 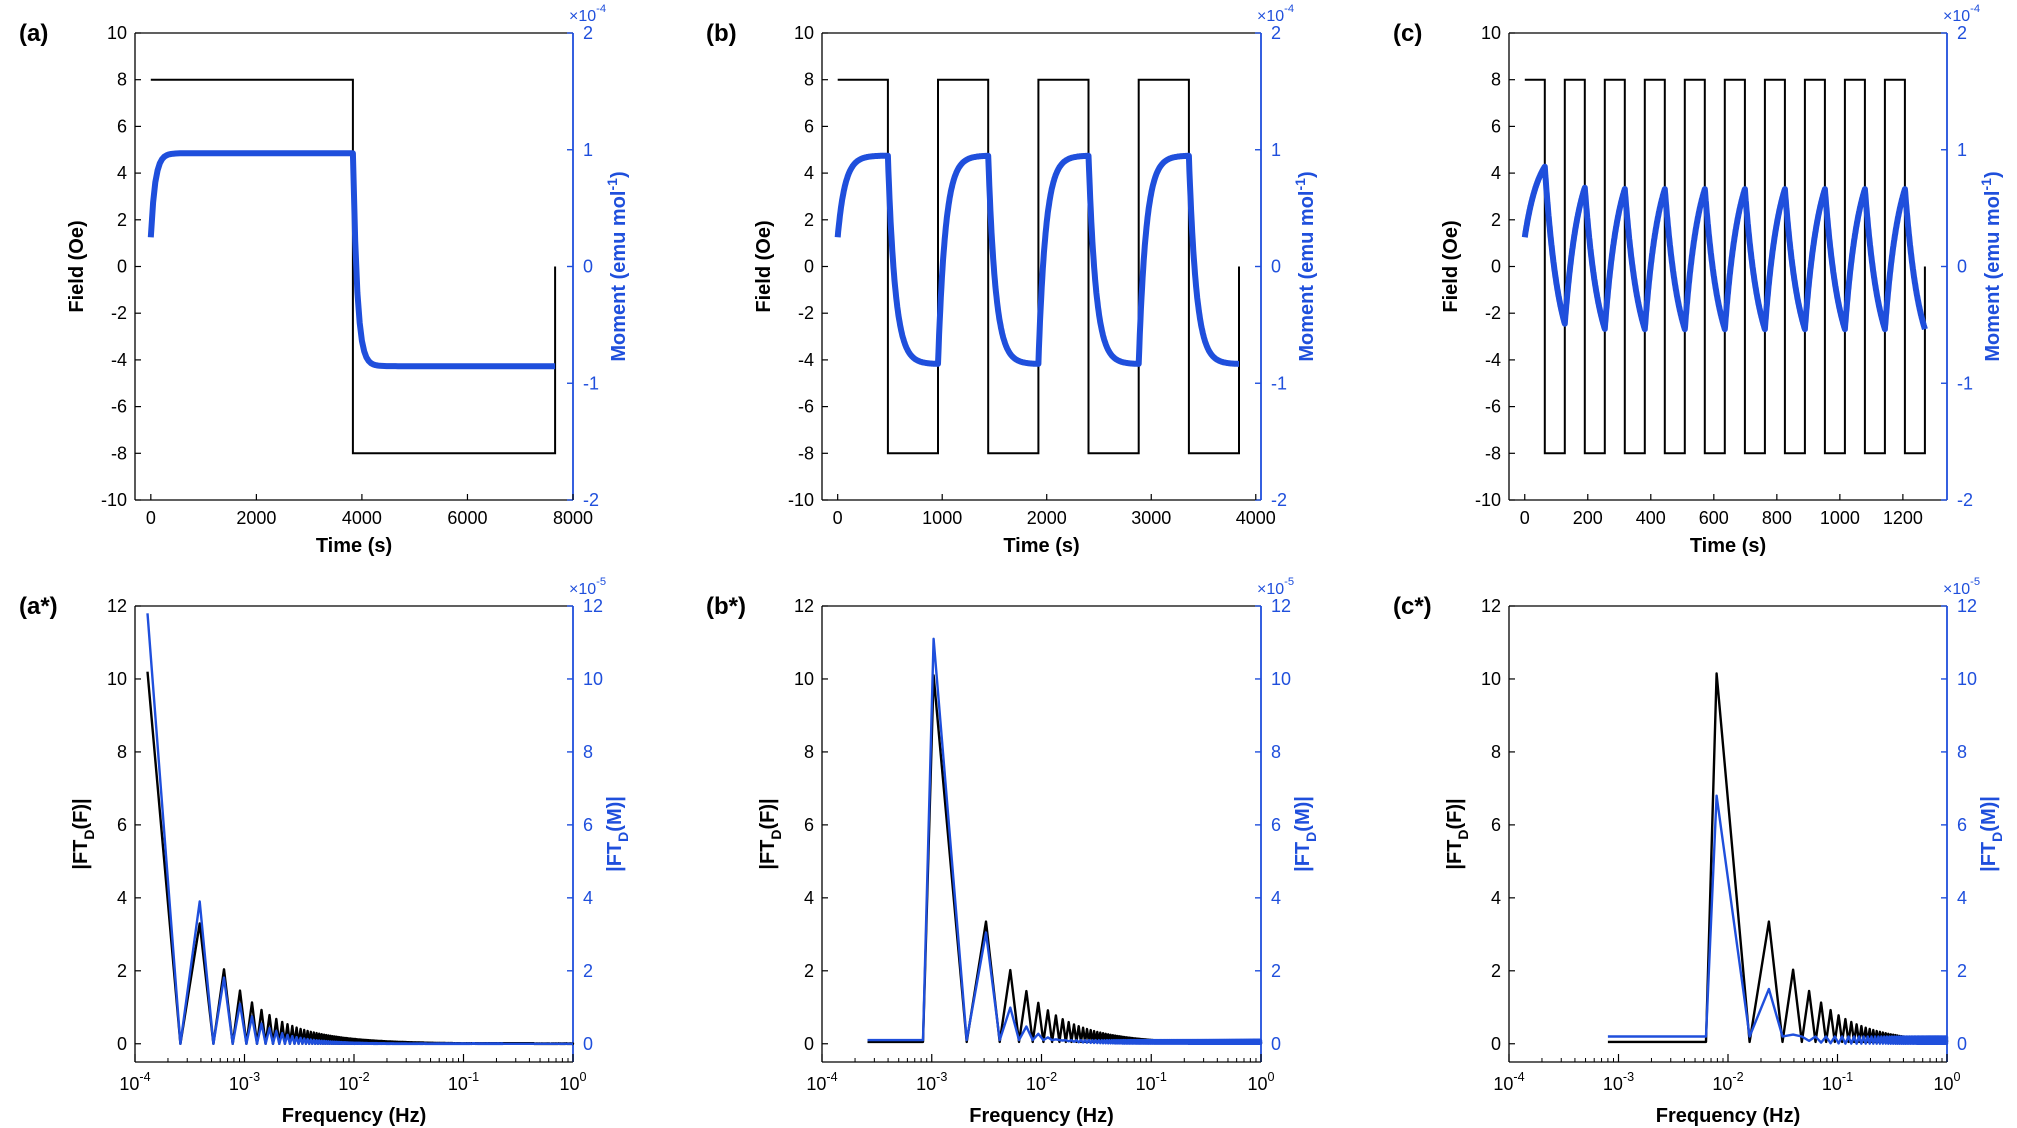 What do you see at coordinates (573, 518) in the screenshot?
I see `x-tick-label: 8000` at bounding box center [573, 518].